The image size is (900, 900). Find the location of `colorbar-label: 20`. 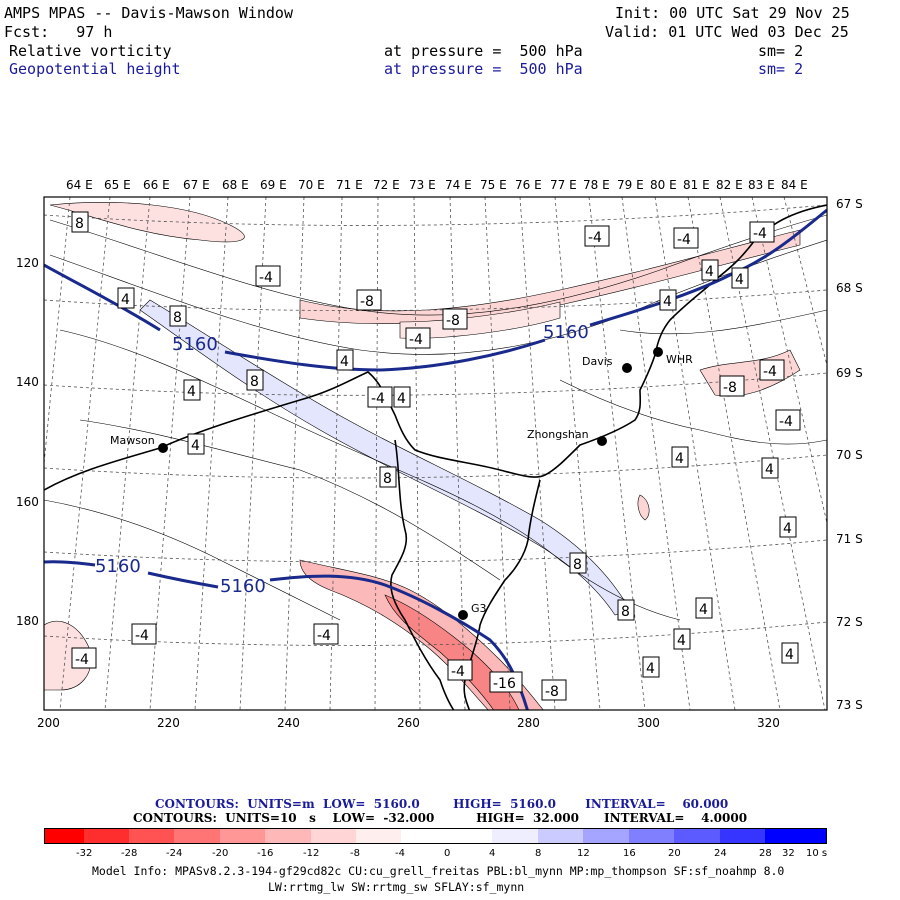

colorbar-label: 20 is located at coordinates (674, 853).